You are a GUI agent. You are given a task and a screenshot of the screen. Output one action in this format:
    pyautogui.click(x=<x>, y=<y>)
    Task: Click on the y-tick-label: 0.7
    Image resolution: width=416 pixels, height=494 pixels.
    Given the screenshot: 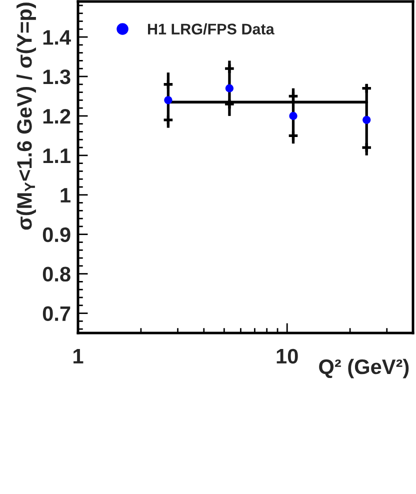 What is the action you would take?
    pyautogui.click(x=56, y=314)
    